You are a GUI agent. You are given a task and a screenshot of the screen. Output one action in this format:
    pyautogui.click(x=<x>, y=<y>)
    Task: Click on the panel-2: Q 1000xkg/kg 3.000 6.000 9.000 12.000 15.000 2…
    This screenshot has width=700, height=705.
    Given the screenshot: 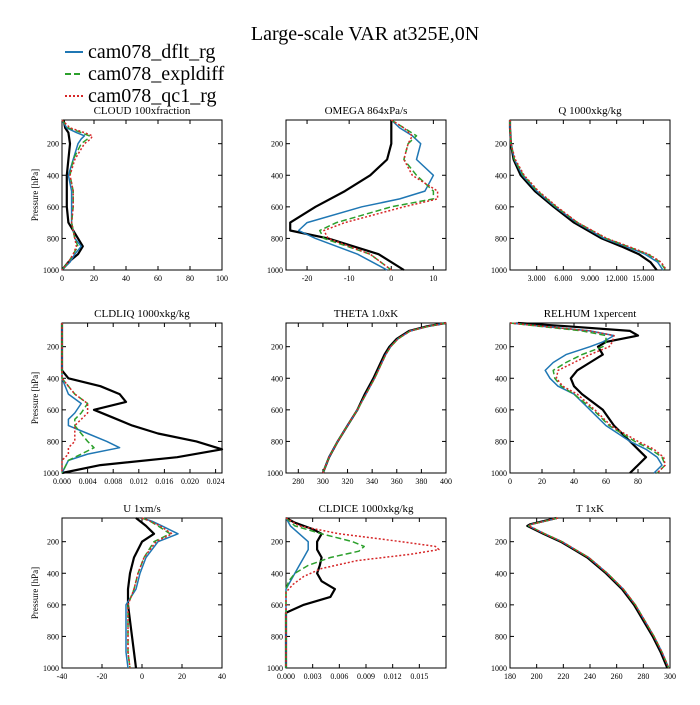 What is the action you would take?
    pyautogui.click(x=581, y=194)
    